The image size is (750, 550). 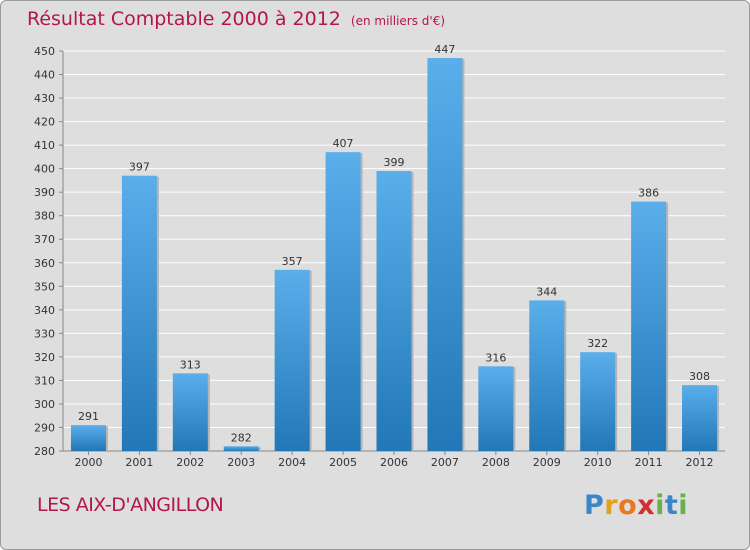 I want to click on x-tick-label: 2002, so click(x=190, y=462).